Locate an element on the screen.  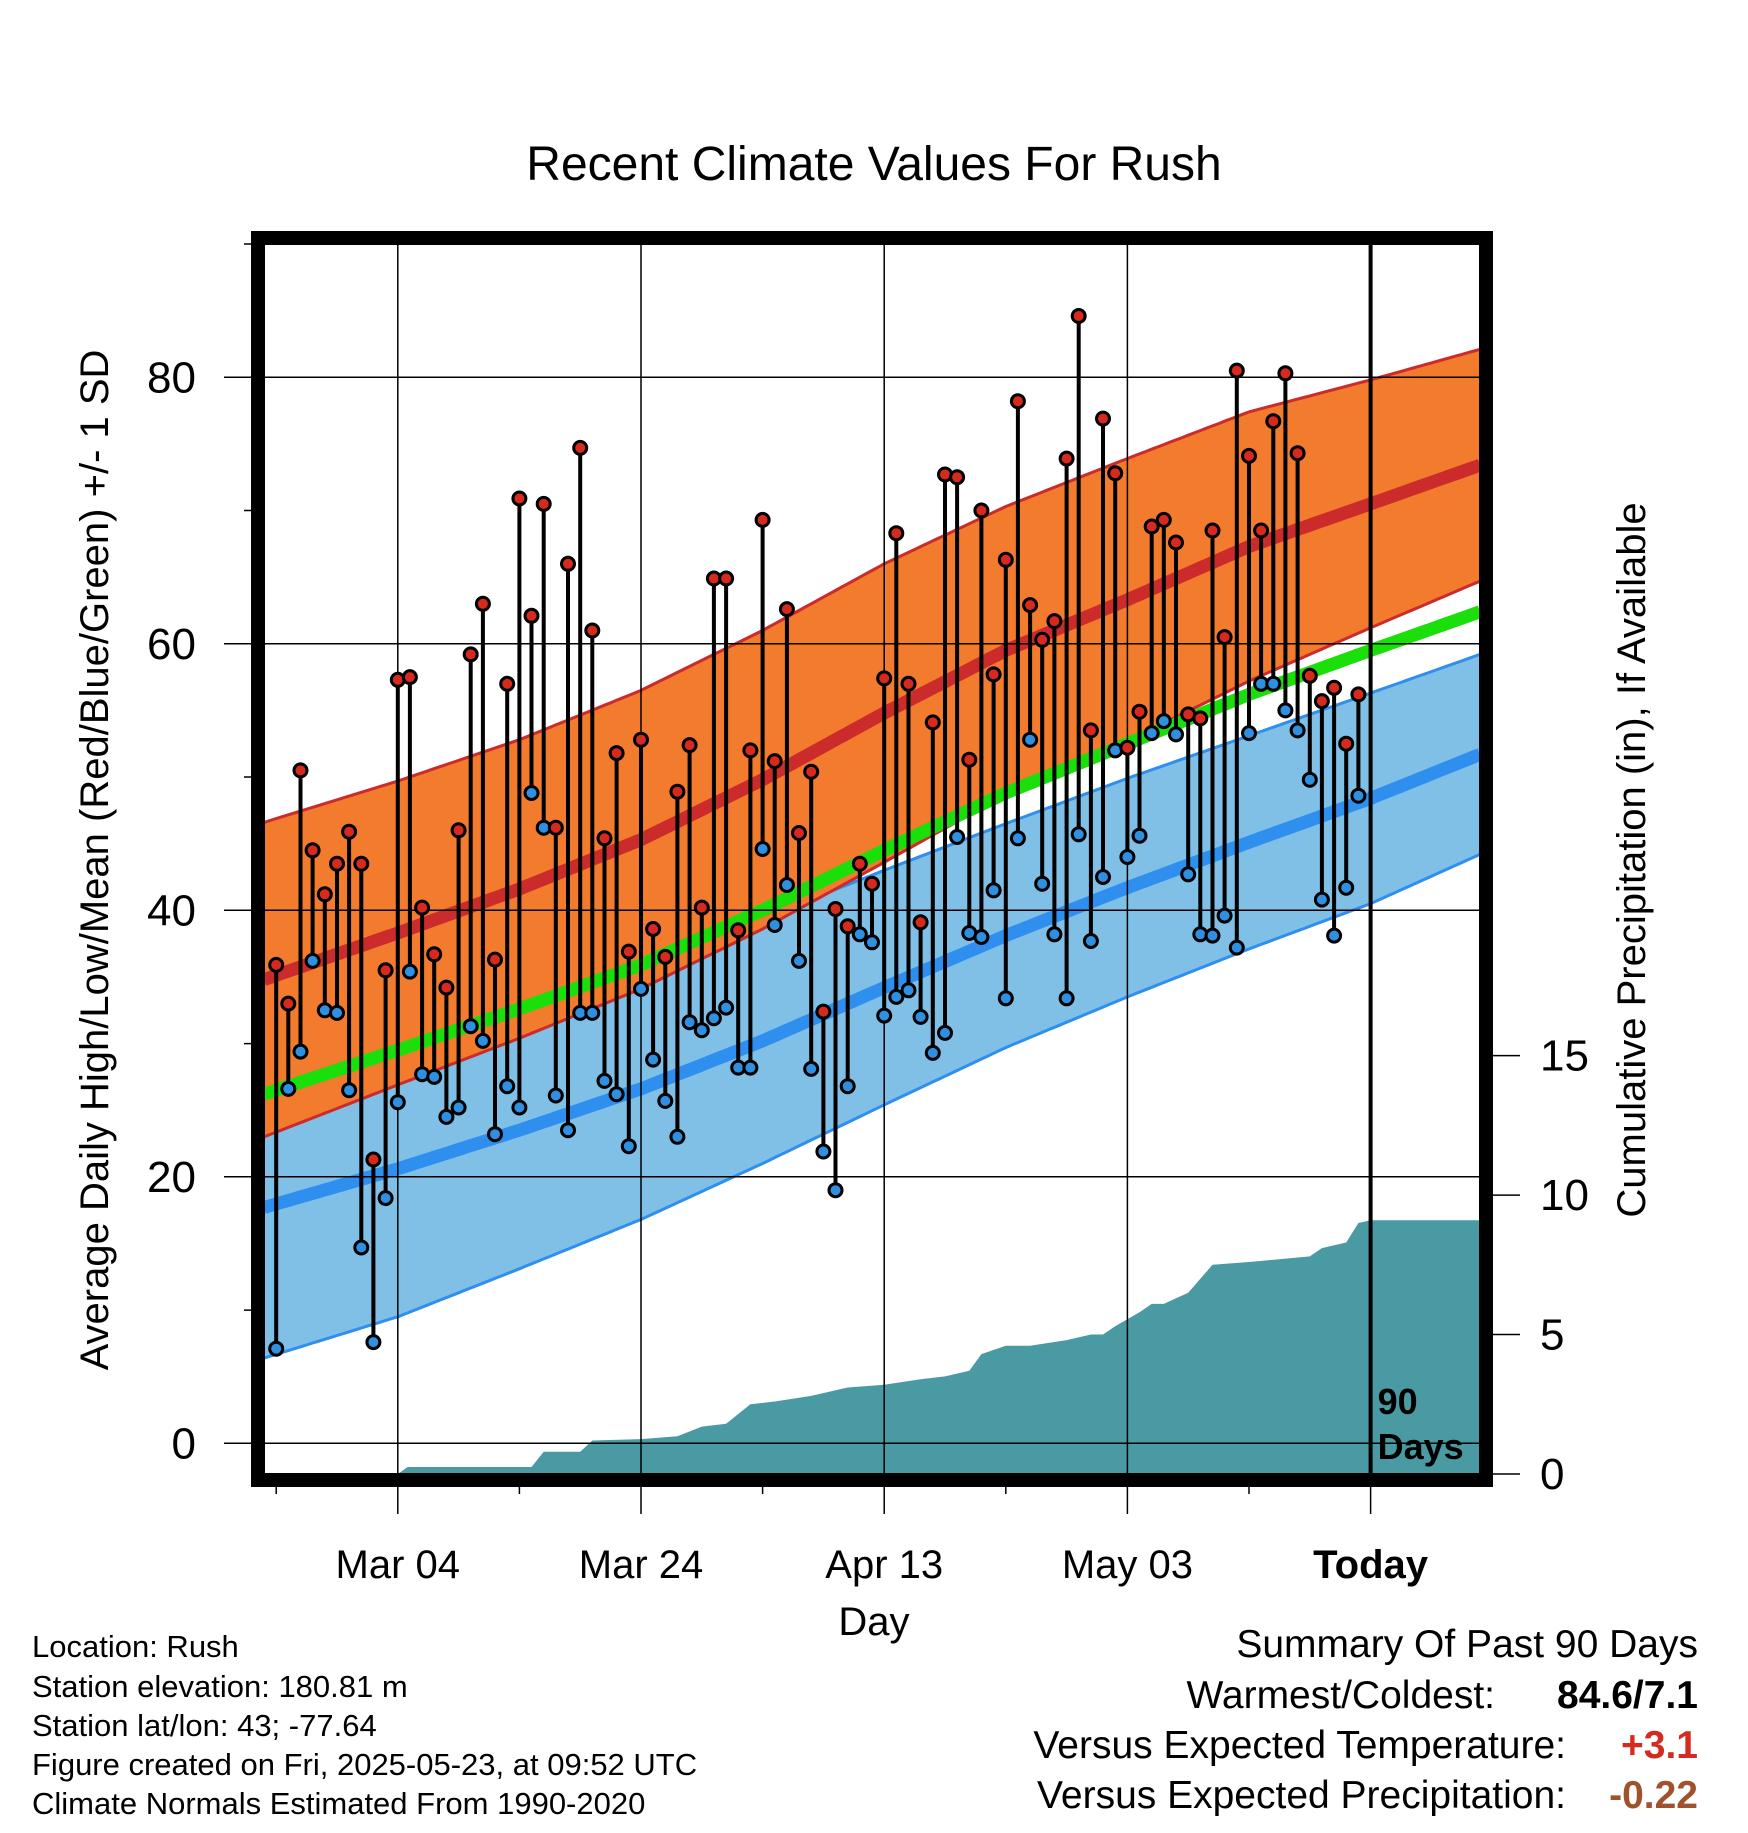
right-tick-label-0: 0 is located at coordinates (1552, 1474).